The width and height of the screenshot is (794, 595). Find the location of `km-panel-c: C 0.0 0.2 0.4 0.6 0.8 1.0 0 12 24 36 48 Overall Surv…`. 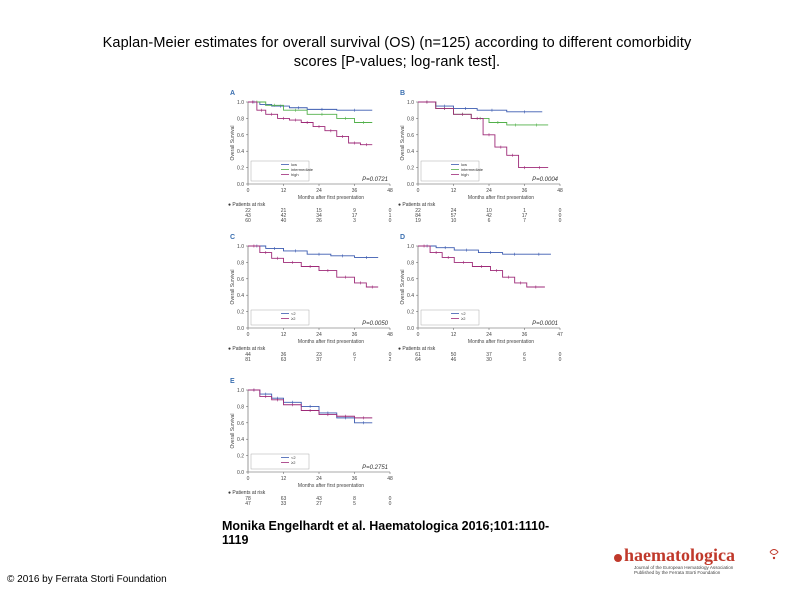

km-panel-c: C 0.0 0.2 0.4 0.6 0.8 1.0 0 12 24 36 48 Overall Surv… is located at coordinates (310, 298).